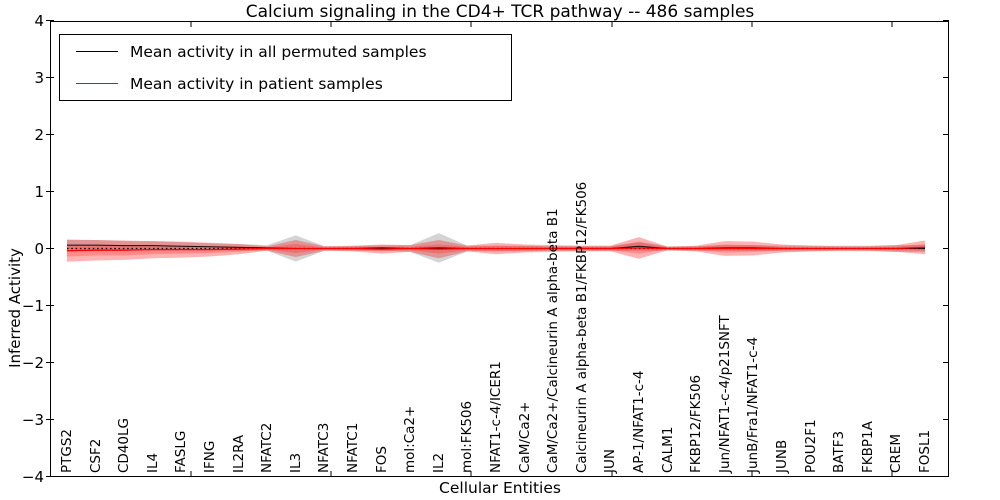 This screenshot has width=1000, height=500. Describe the element at coordinates (210, 456) in the screenshot. I see `x-tick-label: IFNG` at that location.